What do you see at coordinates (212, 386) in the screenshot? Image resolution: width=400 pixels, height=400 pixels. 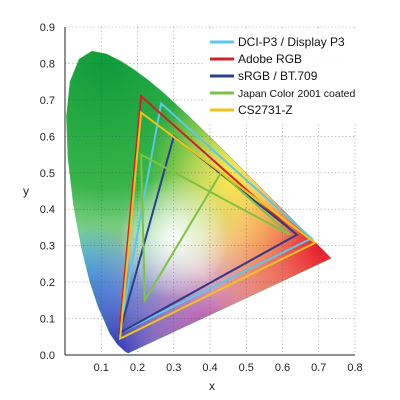 I see `x-axis-title: x` at bounding box center [212, 386].